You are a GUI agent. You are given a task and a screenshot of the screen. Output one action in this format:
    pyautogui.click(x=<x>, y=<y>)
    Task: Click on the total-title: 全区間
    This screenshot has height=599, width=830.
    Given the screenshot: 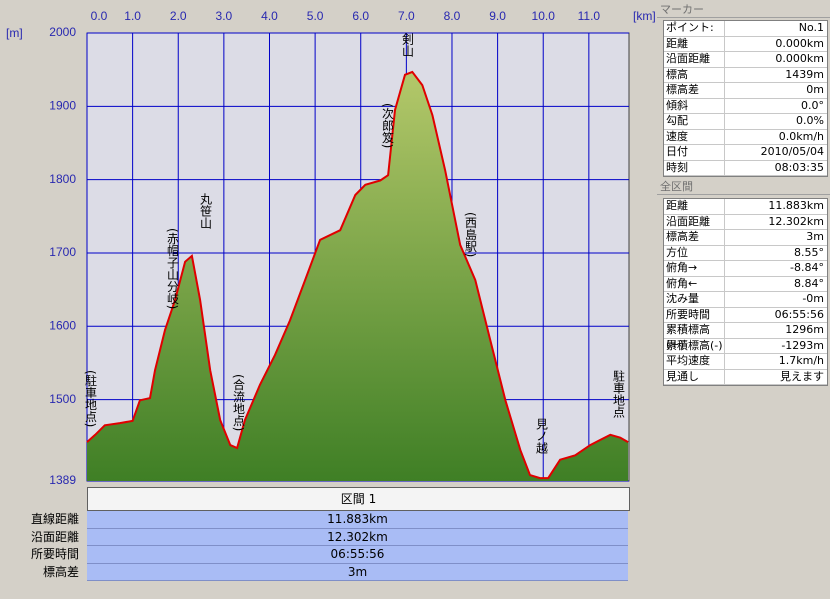 What is the action you would take?
    pyautogui.click(x=743, y=187)
    